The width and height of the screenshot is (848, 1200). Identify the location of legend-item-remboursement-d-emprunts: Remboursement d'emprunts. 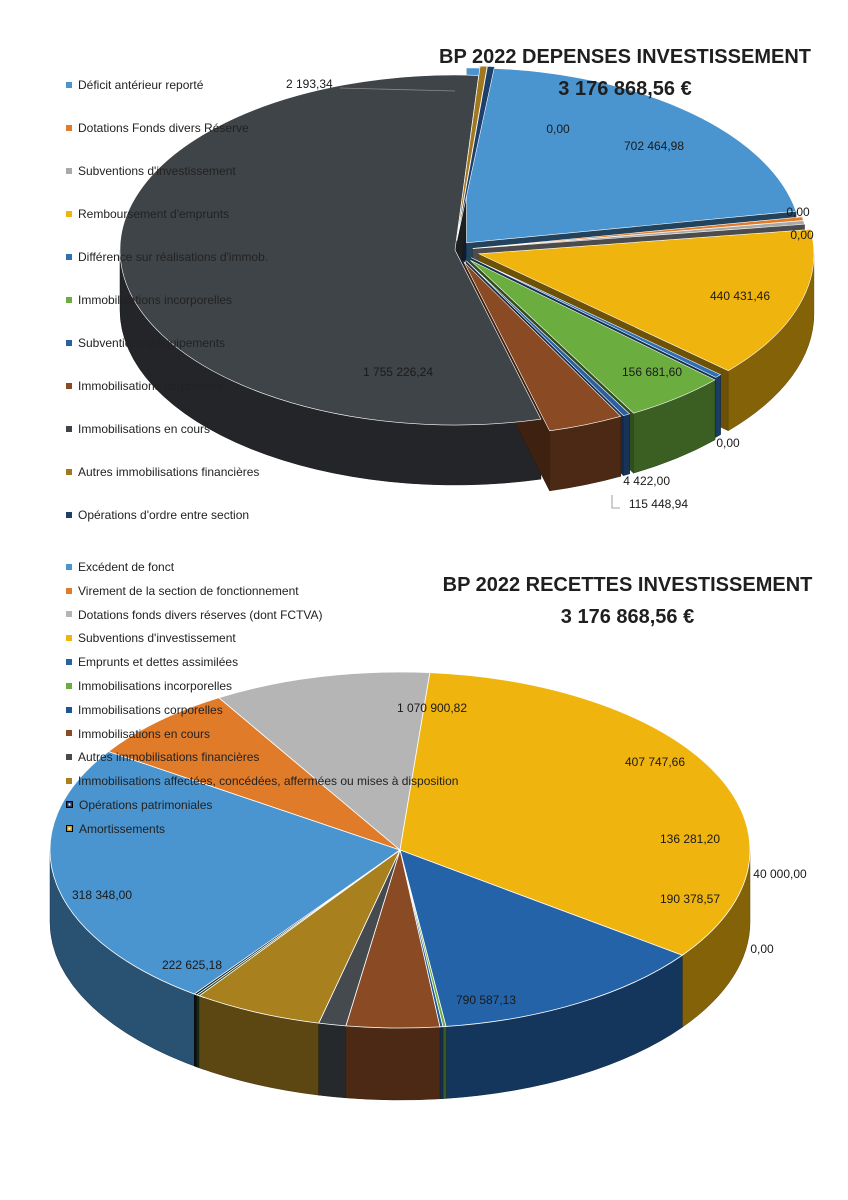
(147, 214).